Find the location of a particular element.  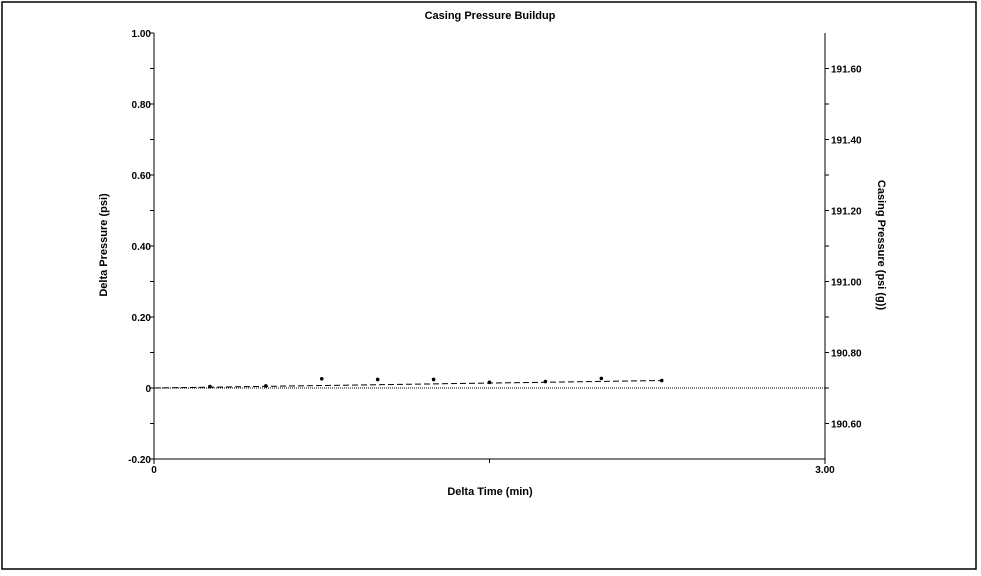

y-tick-label: -0.20 is located at coordinates (139, 460).